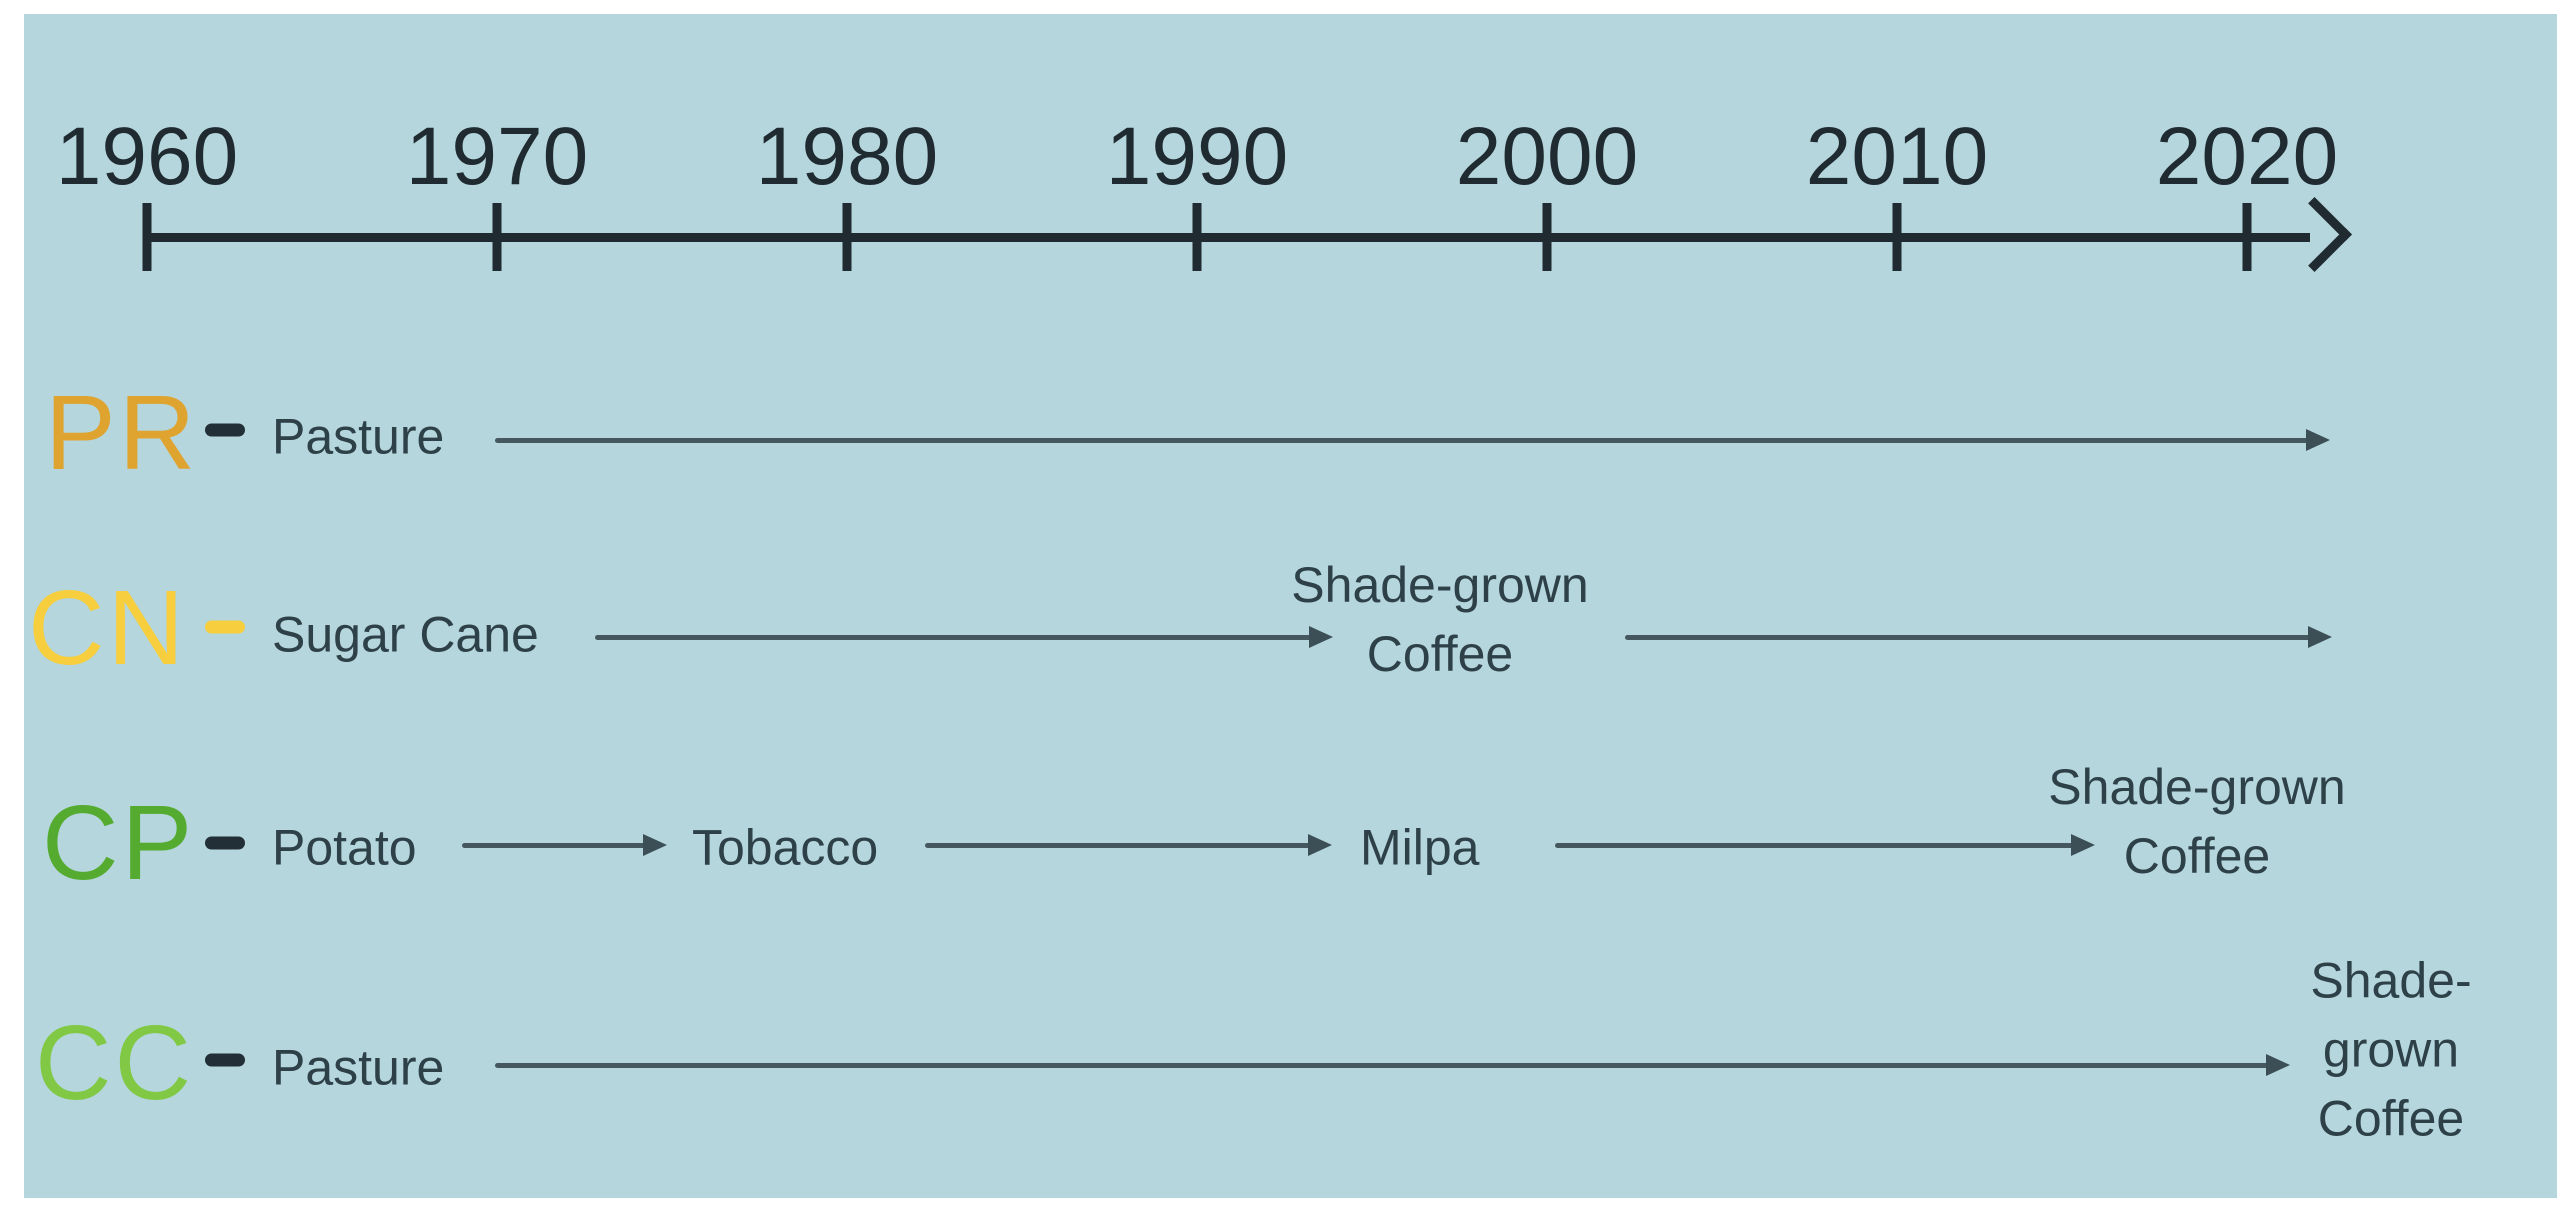 The width and height of the screenshot is (2572, 1220). What do you see at coordinates (1897, 237) in the screenshot?
I see `axis-tick-2010` at bounding box center [1897, 237].